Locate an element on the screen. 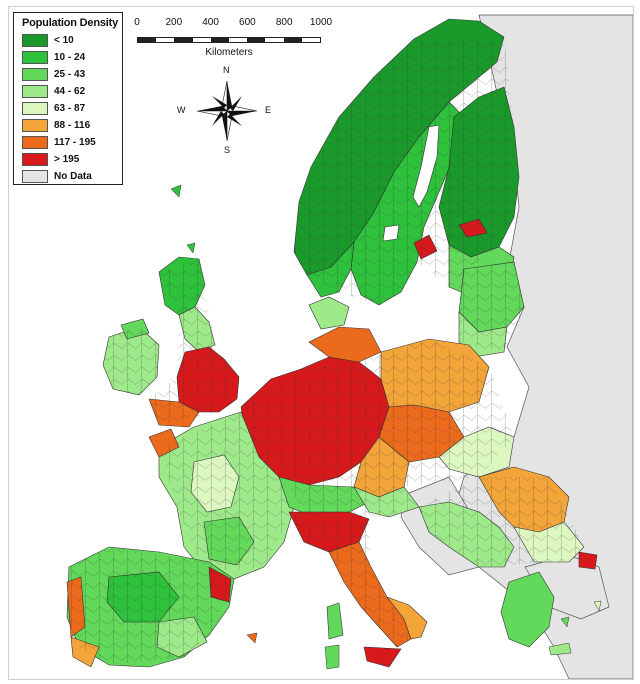 This screenshot has height=684, width=640. region-italy is located at coordinates (358, 589).